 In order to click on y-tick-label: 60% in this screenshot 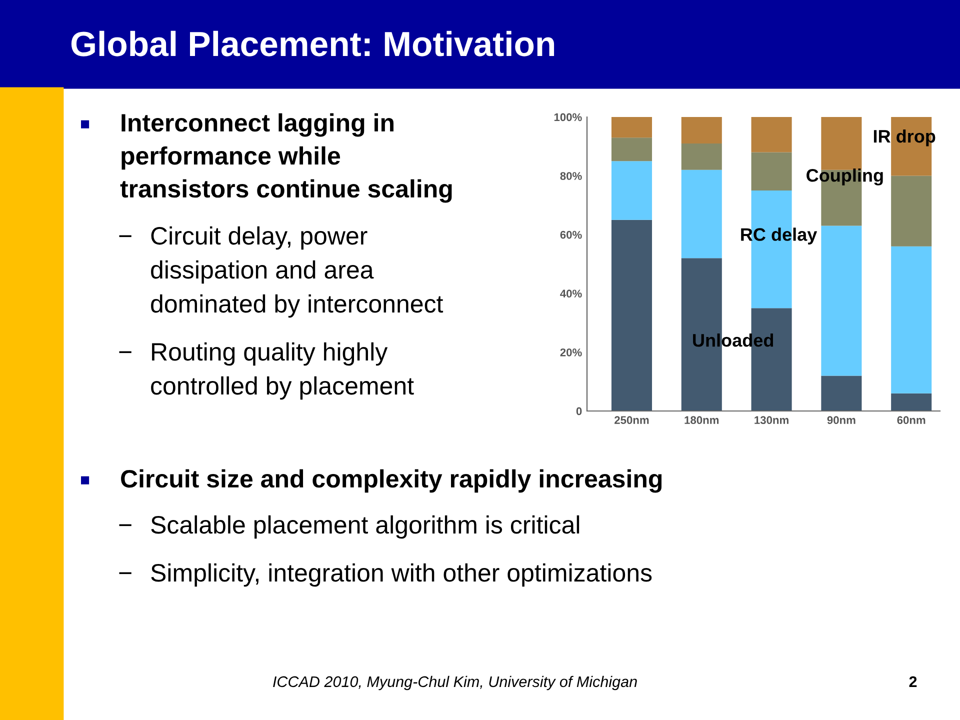, I will do `click(571, 234)`.